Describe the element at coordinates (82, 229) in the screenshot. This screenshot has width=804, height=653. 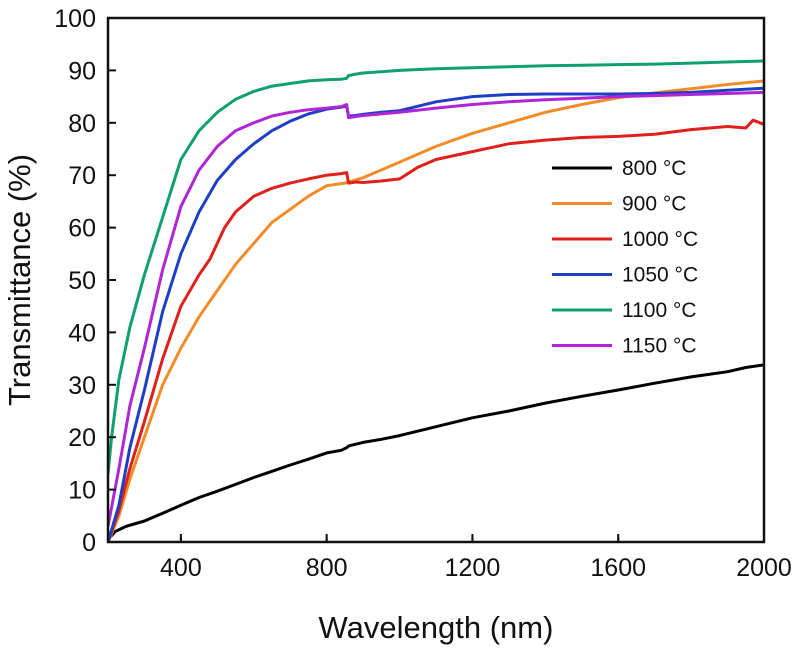
I see `y-tick-label: 60` at that location.